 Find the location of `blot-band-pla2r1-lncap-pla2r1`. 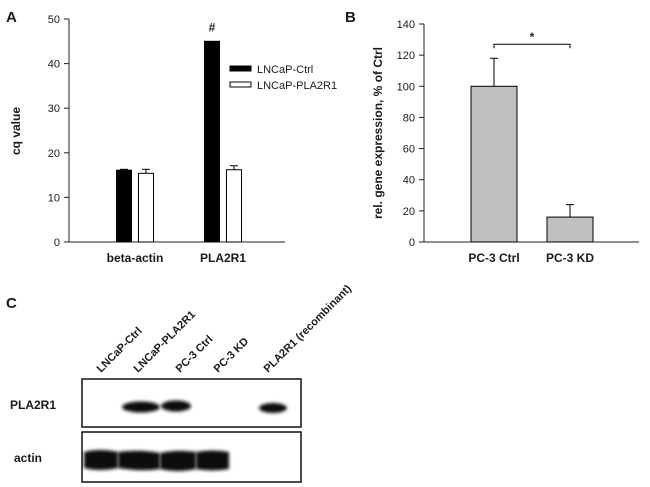

blot-band-pla2r1-lncap-pla2r1 is located at coordinates (141, 407).